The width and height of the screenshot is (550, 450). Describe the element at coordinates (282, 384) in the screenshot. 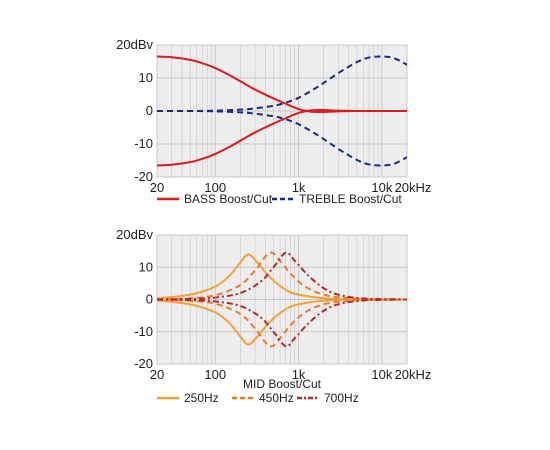

I see `x-axis-title: MID Boost/Cut` at that location.